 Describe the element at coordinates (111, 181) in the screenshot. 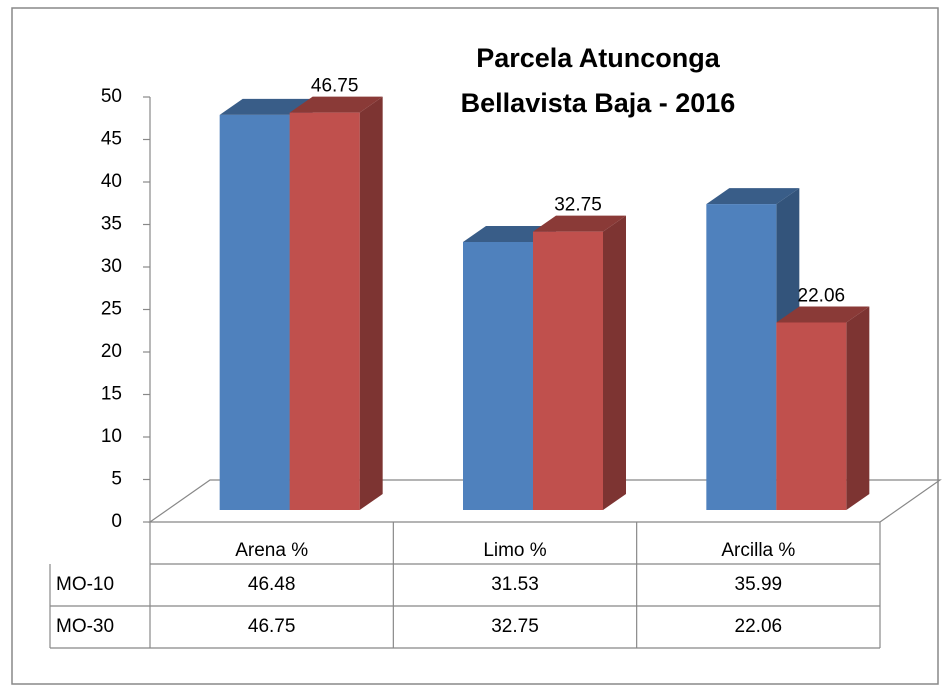

I see `y-tick-label: 40` at that location.